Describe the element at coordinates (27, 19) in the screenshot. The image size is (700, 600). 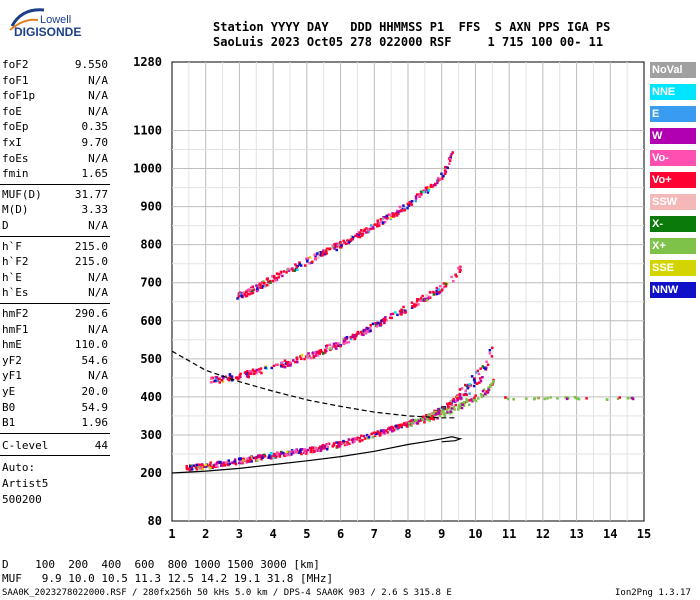
I see `logo-swoosh-icon` at that location.